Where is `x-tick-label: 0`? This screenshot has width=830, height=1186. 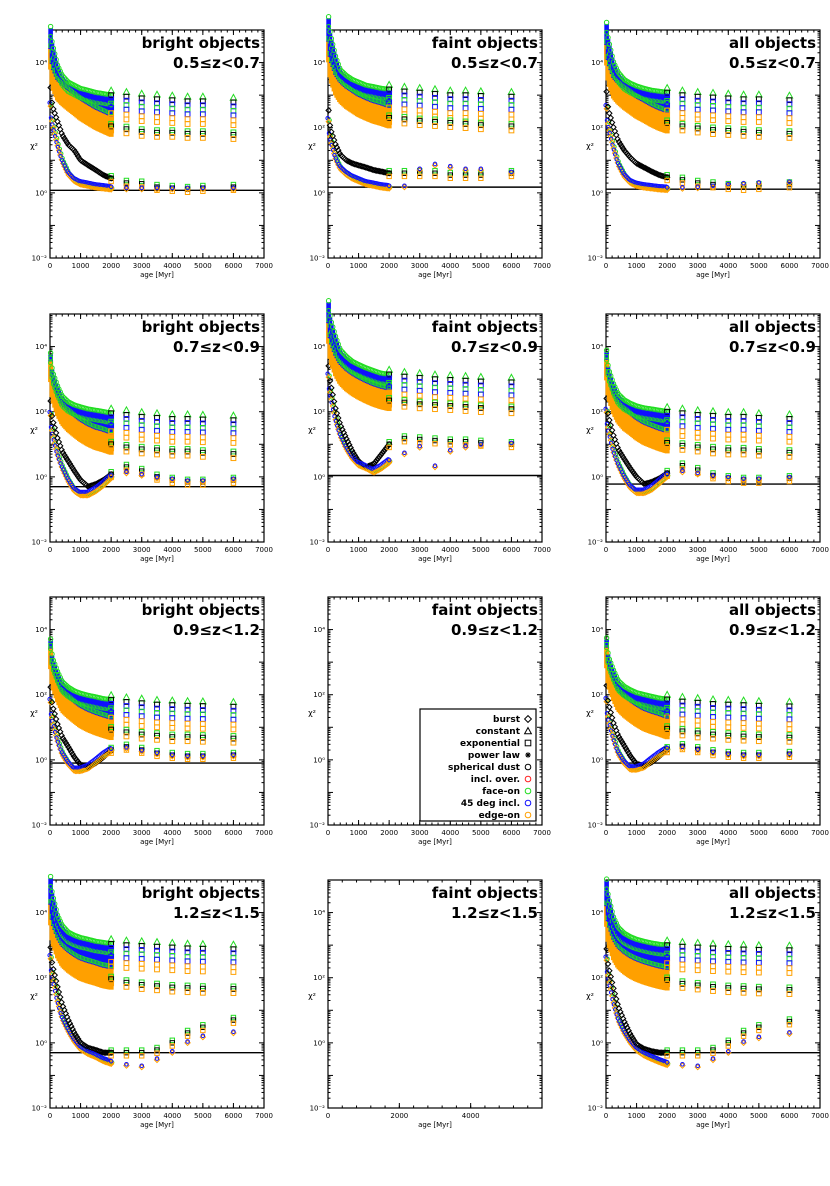 x-tick-label: 0 is located at coordinates (50, 550).